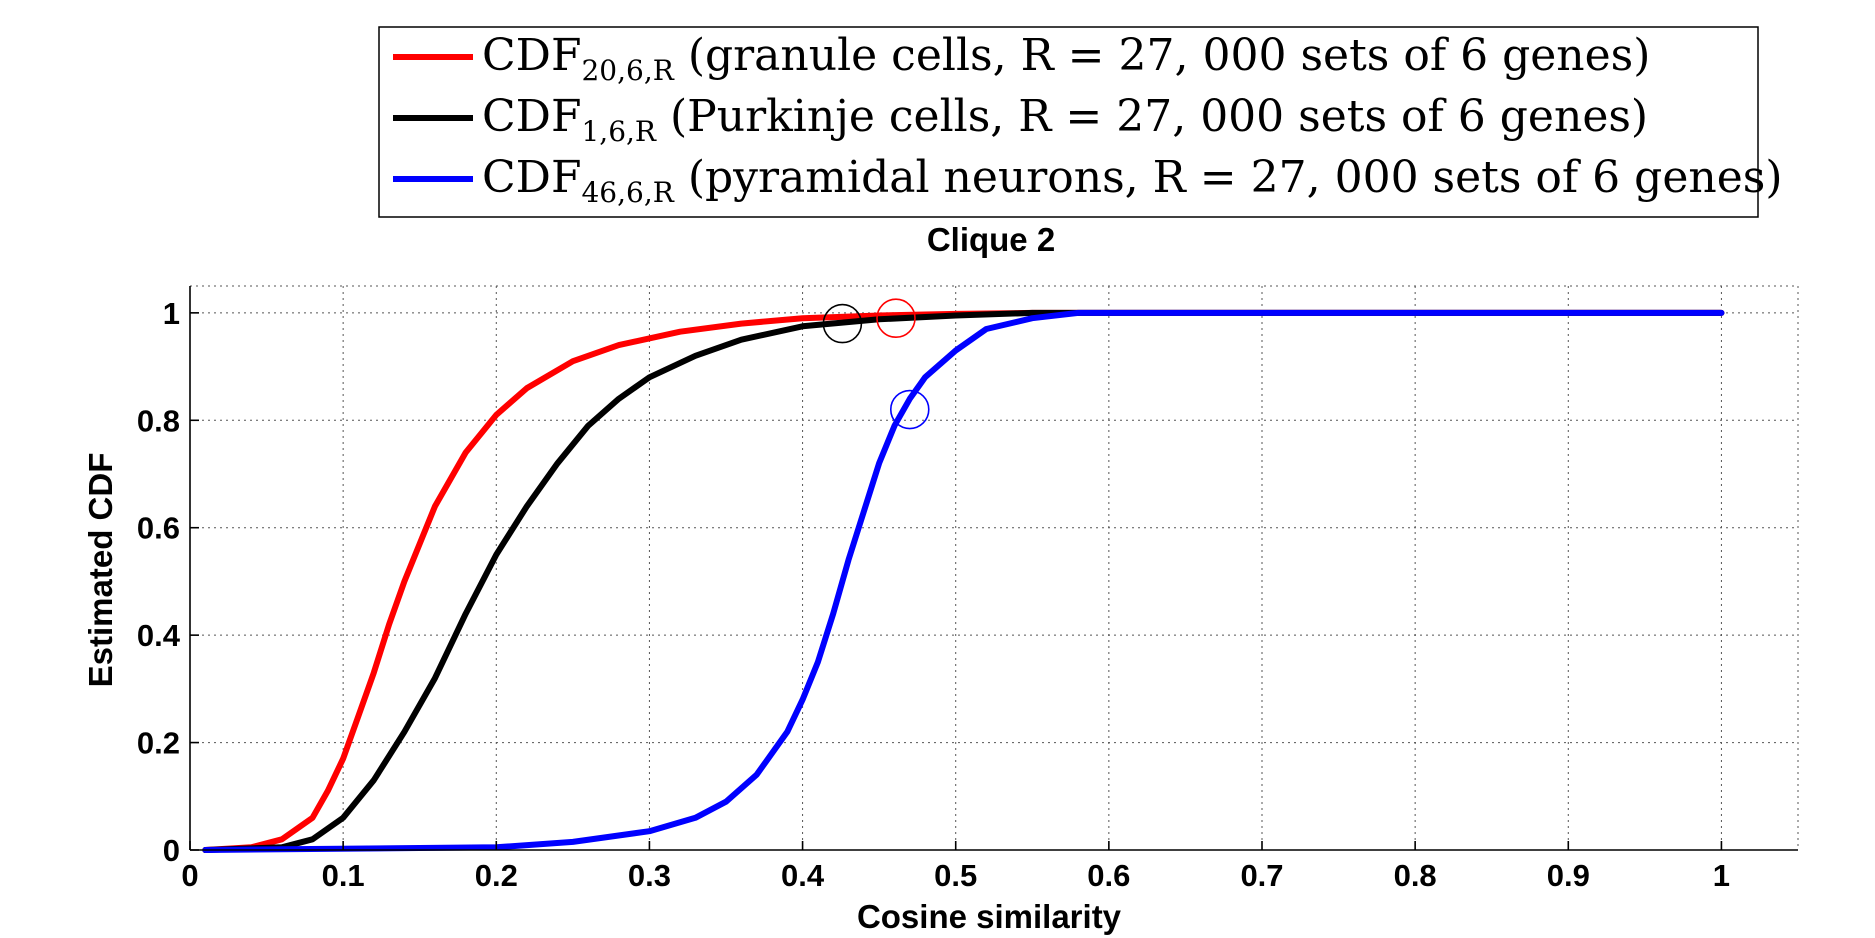 The height and width of the screenshot is (938, 1875). Describe the element at coordinates (649, 875) in the screenshot. I see `x-tick-label: 0.3` at that location.